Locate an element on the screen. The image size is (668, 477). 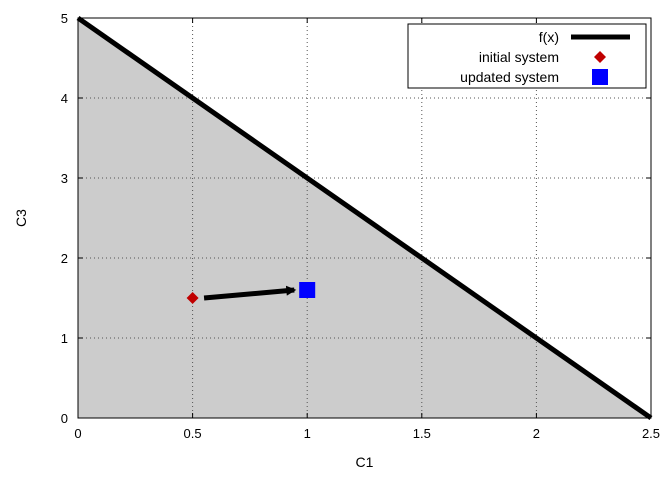
legend-label-initial-system: initial system is located at coordinates (519, 57).